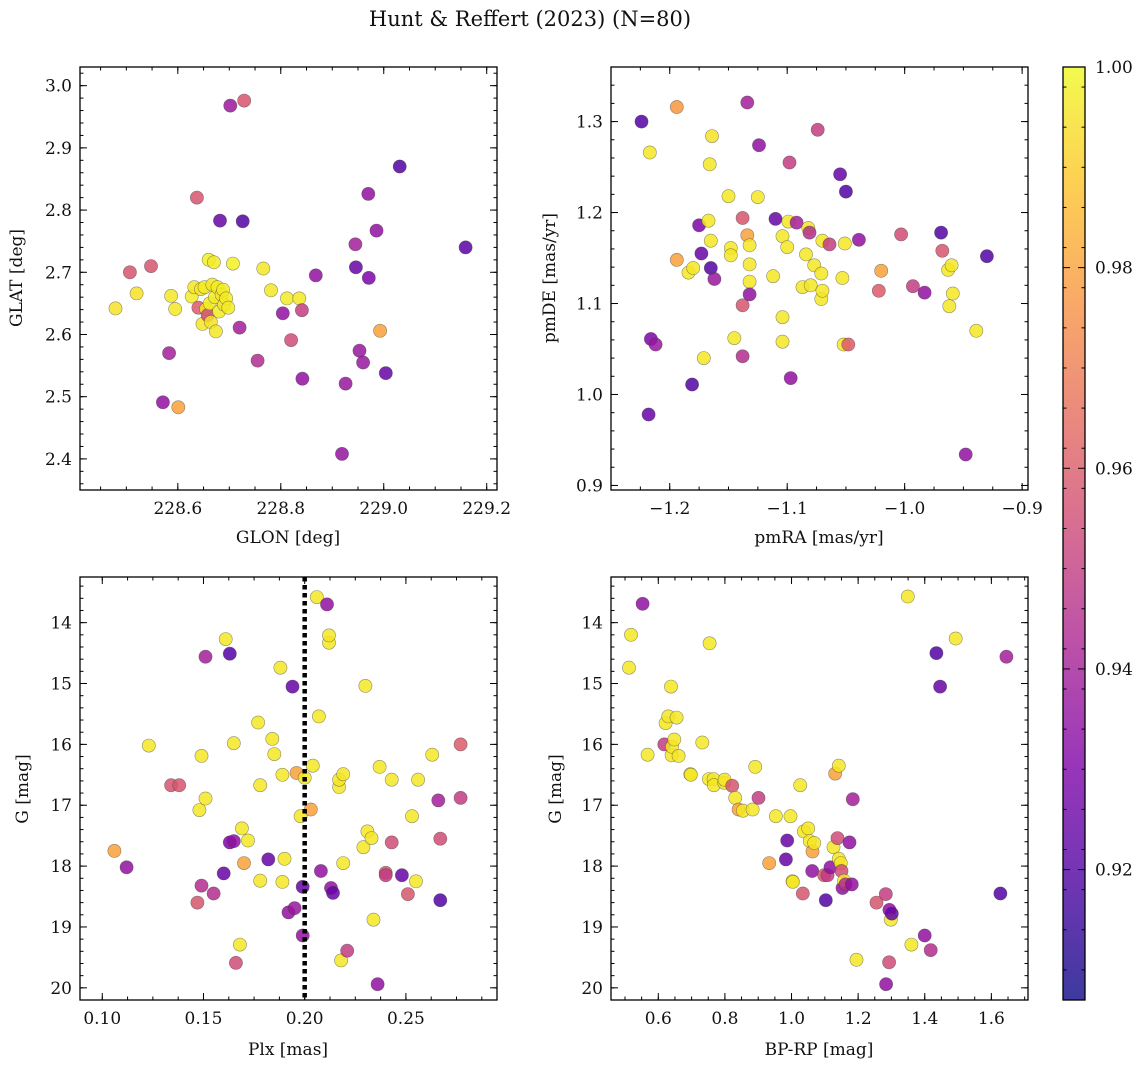 The image size is (1148, 1067). Describe the element at coordinates (791, 1019) in the screenshot. I see `panel-cmd-xtick-label: 1.0` at that location.